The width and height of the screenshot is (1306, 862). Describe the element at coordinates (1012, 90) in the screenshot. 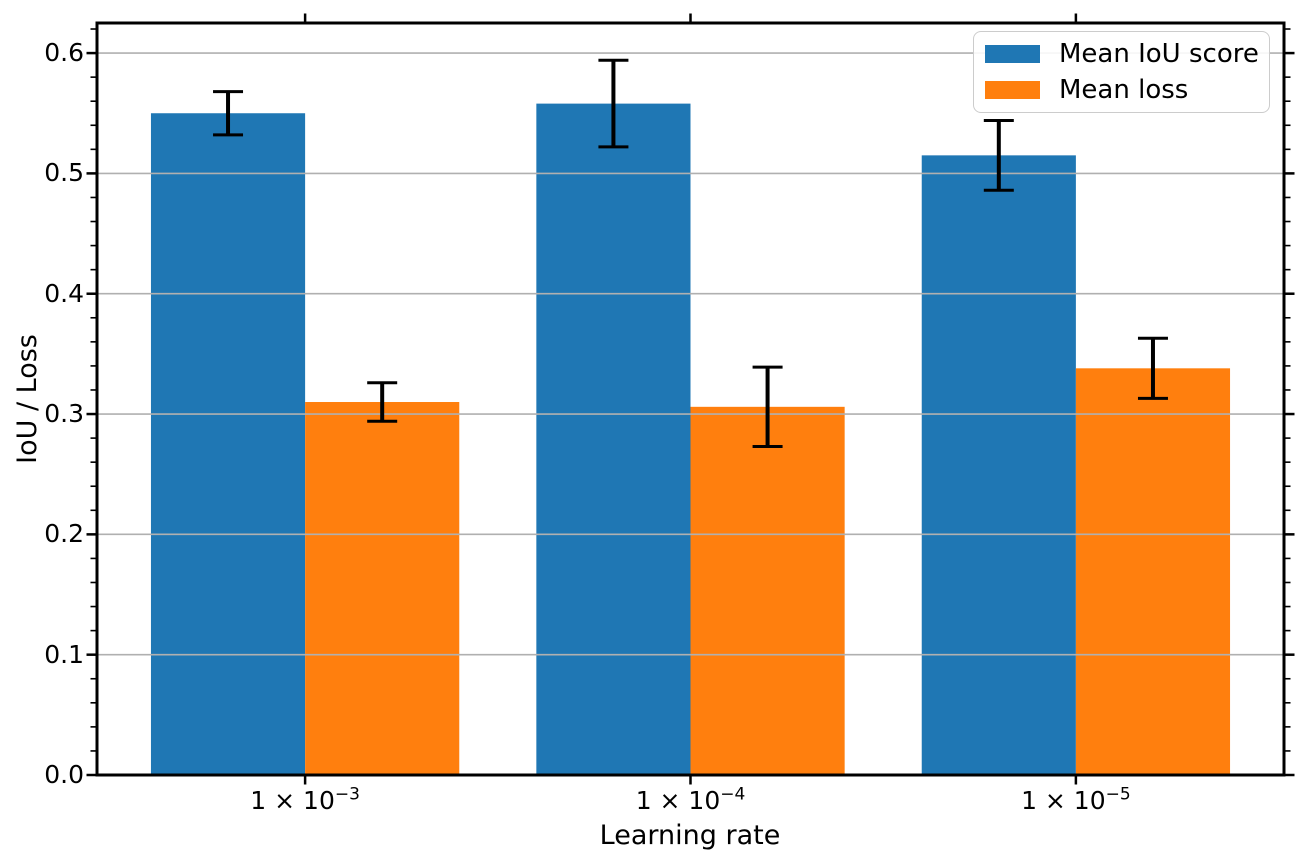

I see `legend-swatch-mean-loss` at that location.